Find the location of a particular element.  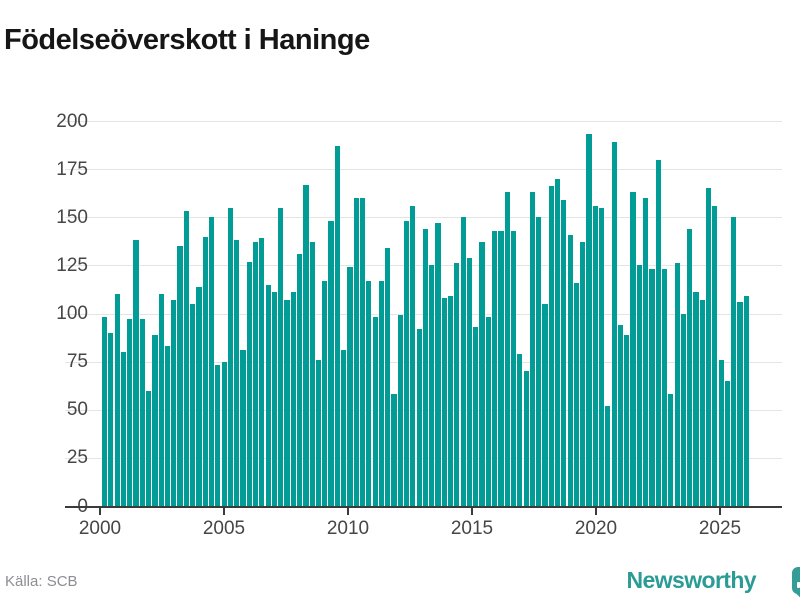

x-tick-2020 is located at coordinates (596, 511).